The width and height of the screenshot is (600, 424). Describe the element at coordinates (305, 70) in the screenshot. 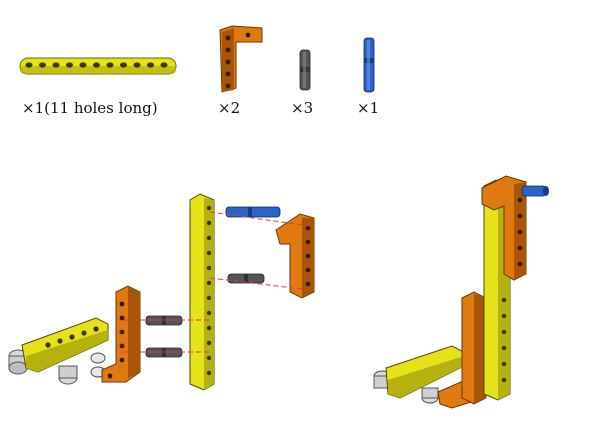

I see `gray-pin-icon` at that location.